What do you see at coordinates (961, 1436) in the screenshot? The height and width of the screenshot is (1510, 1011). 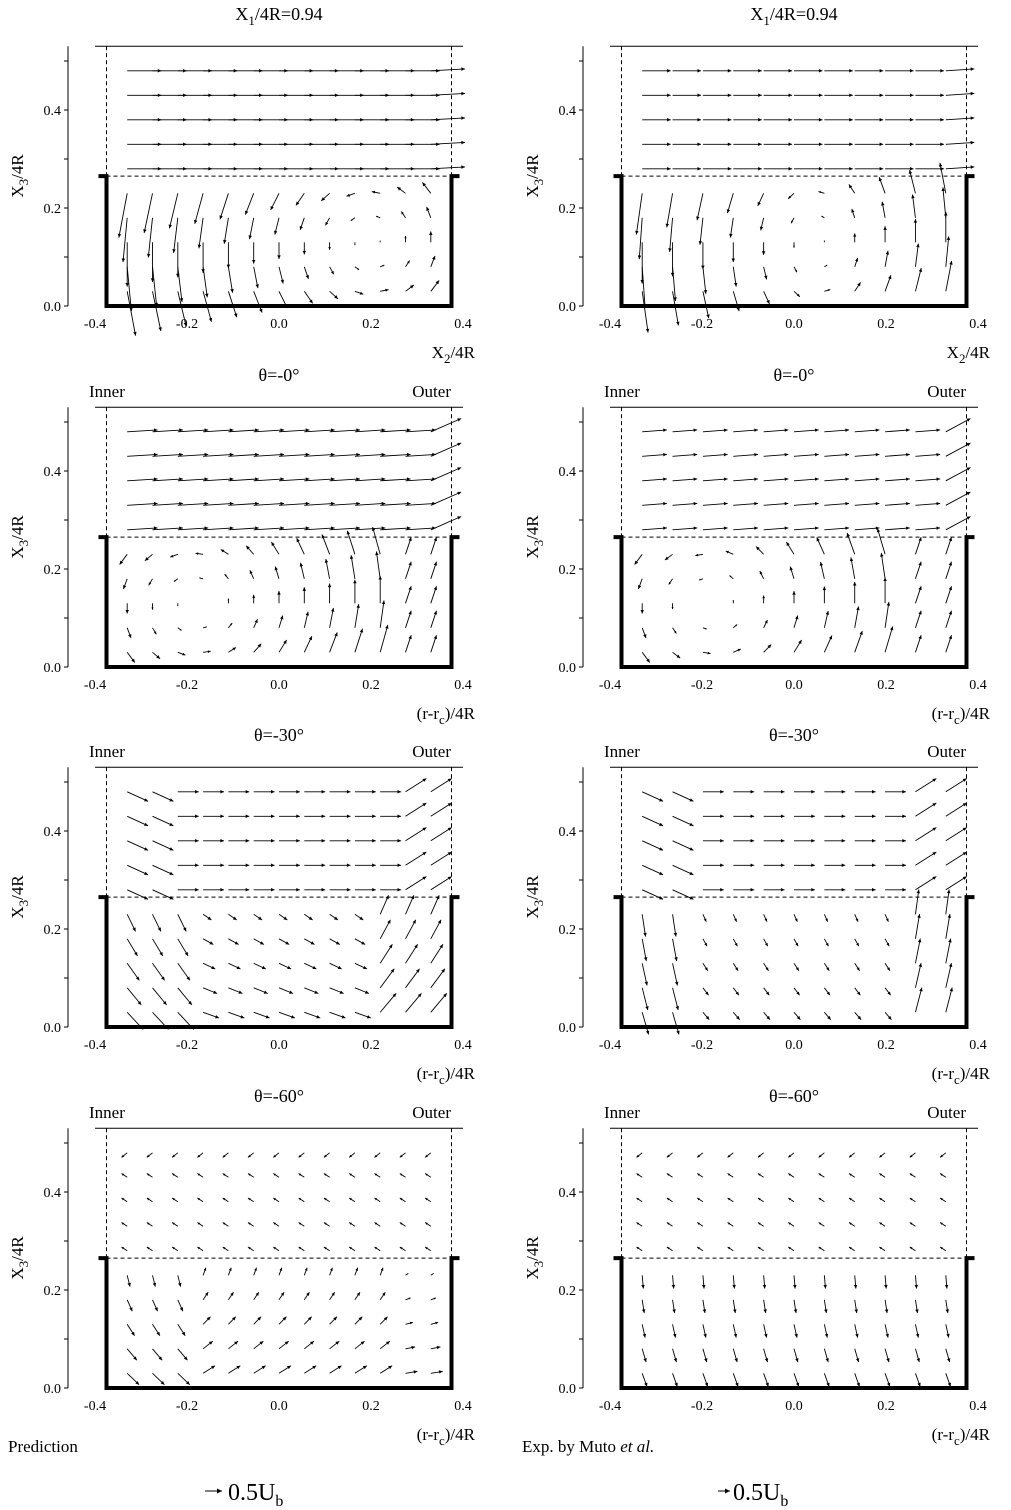 I see `x-axis-label: (r-rc)/4R` at bounding box center [961, 1436].